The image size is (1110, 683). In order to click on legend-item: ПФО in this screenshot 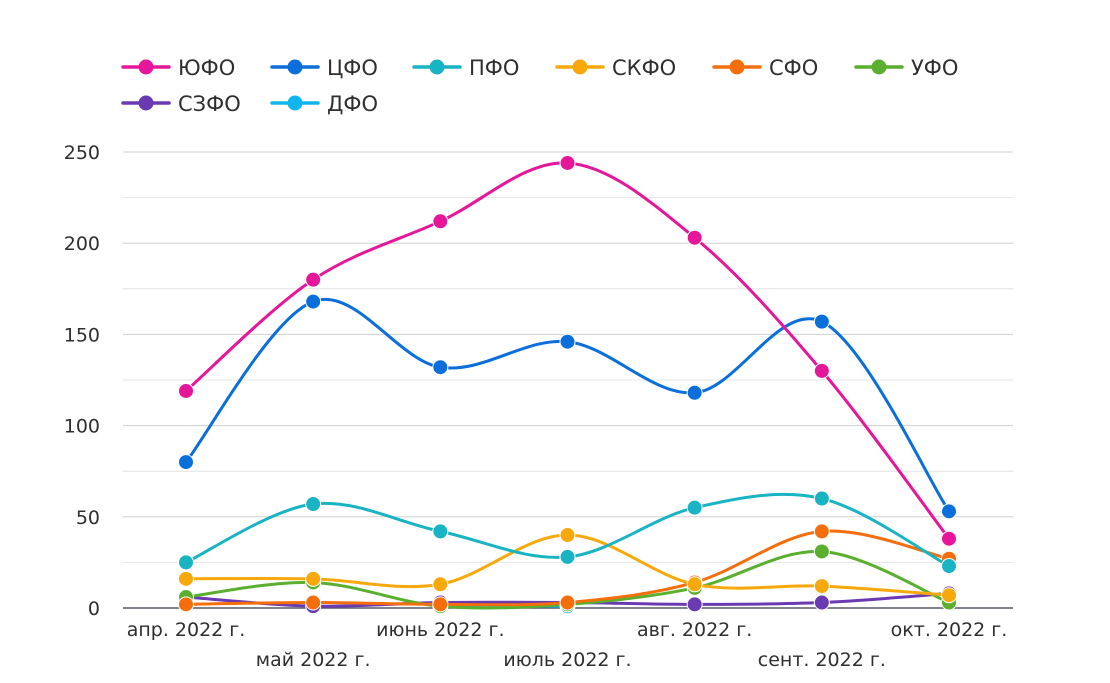, I will do `click(465, 68)`.